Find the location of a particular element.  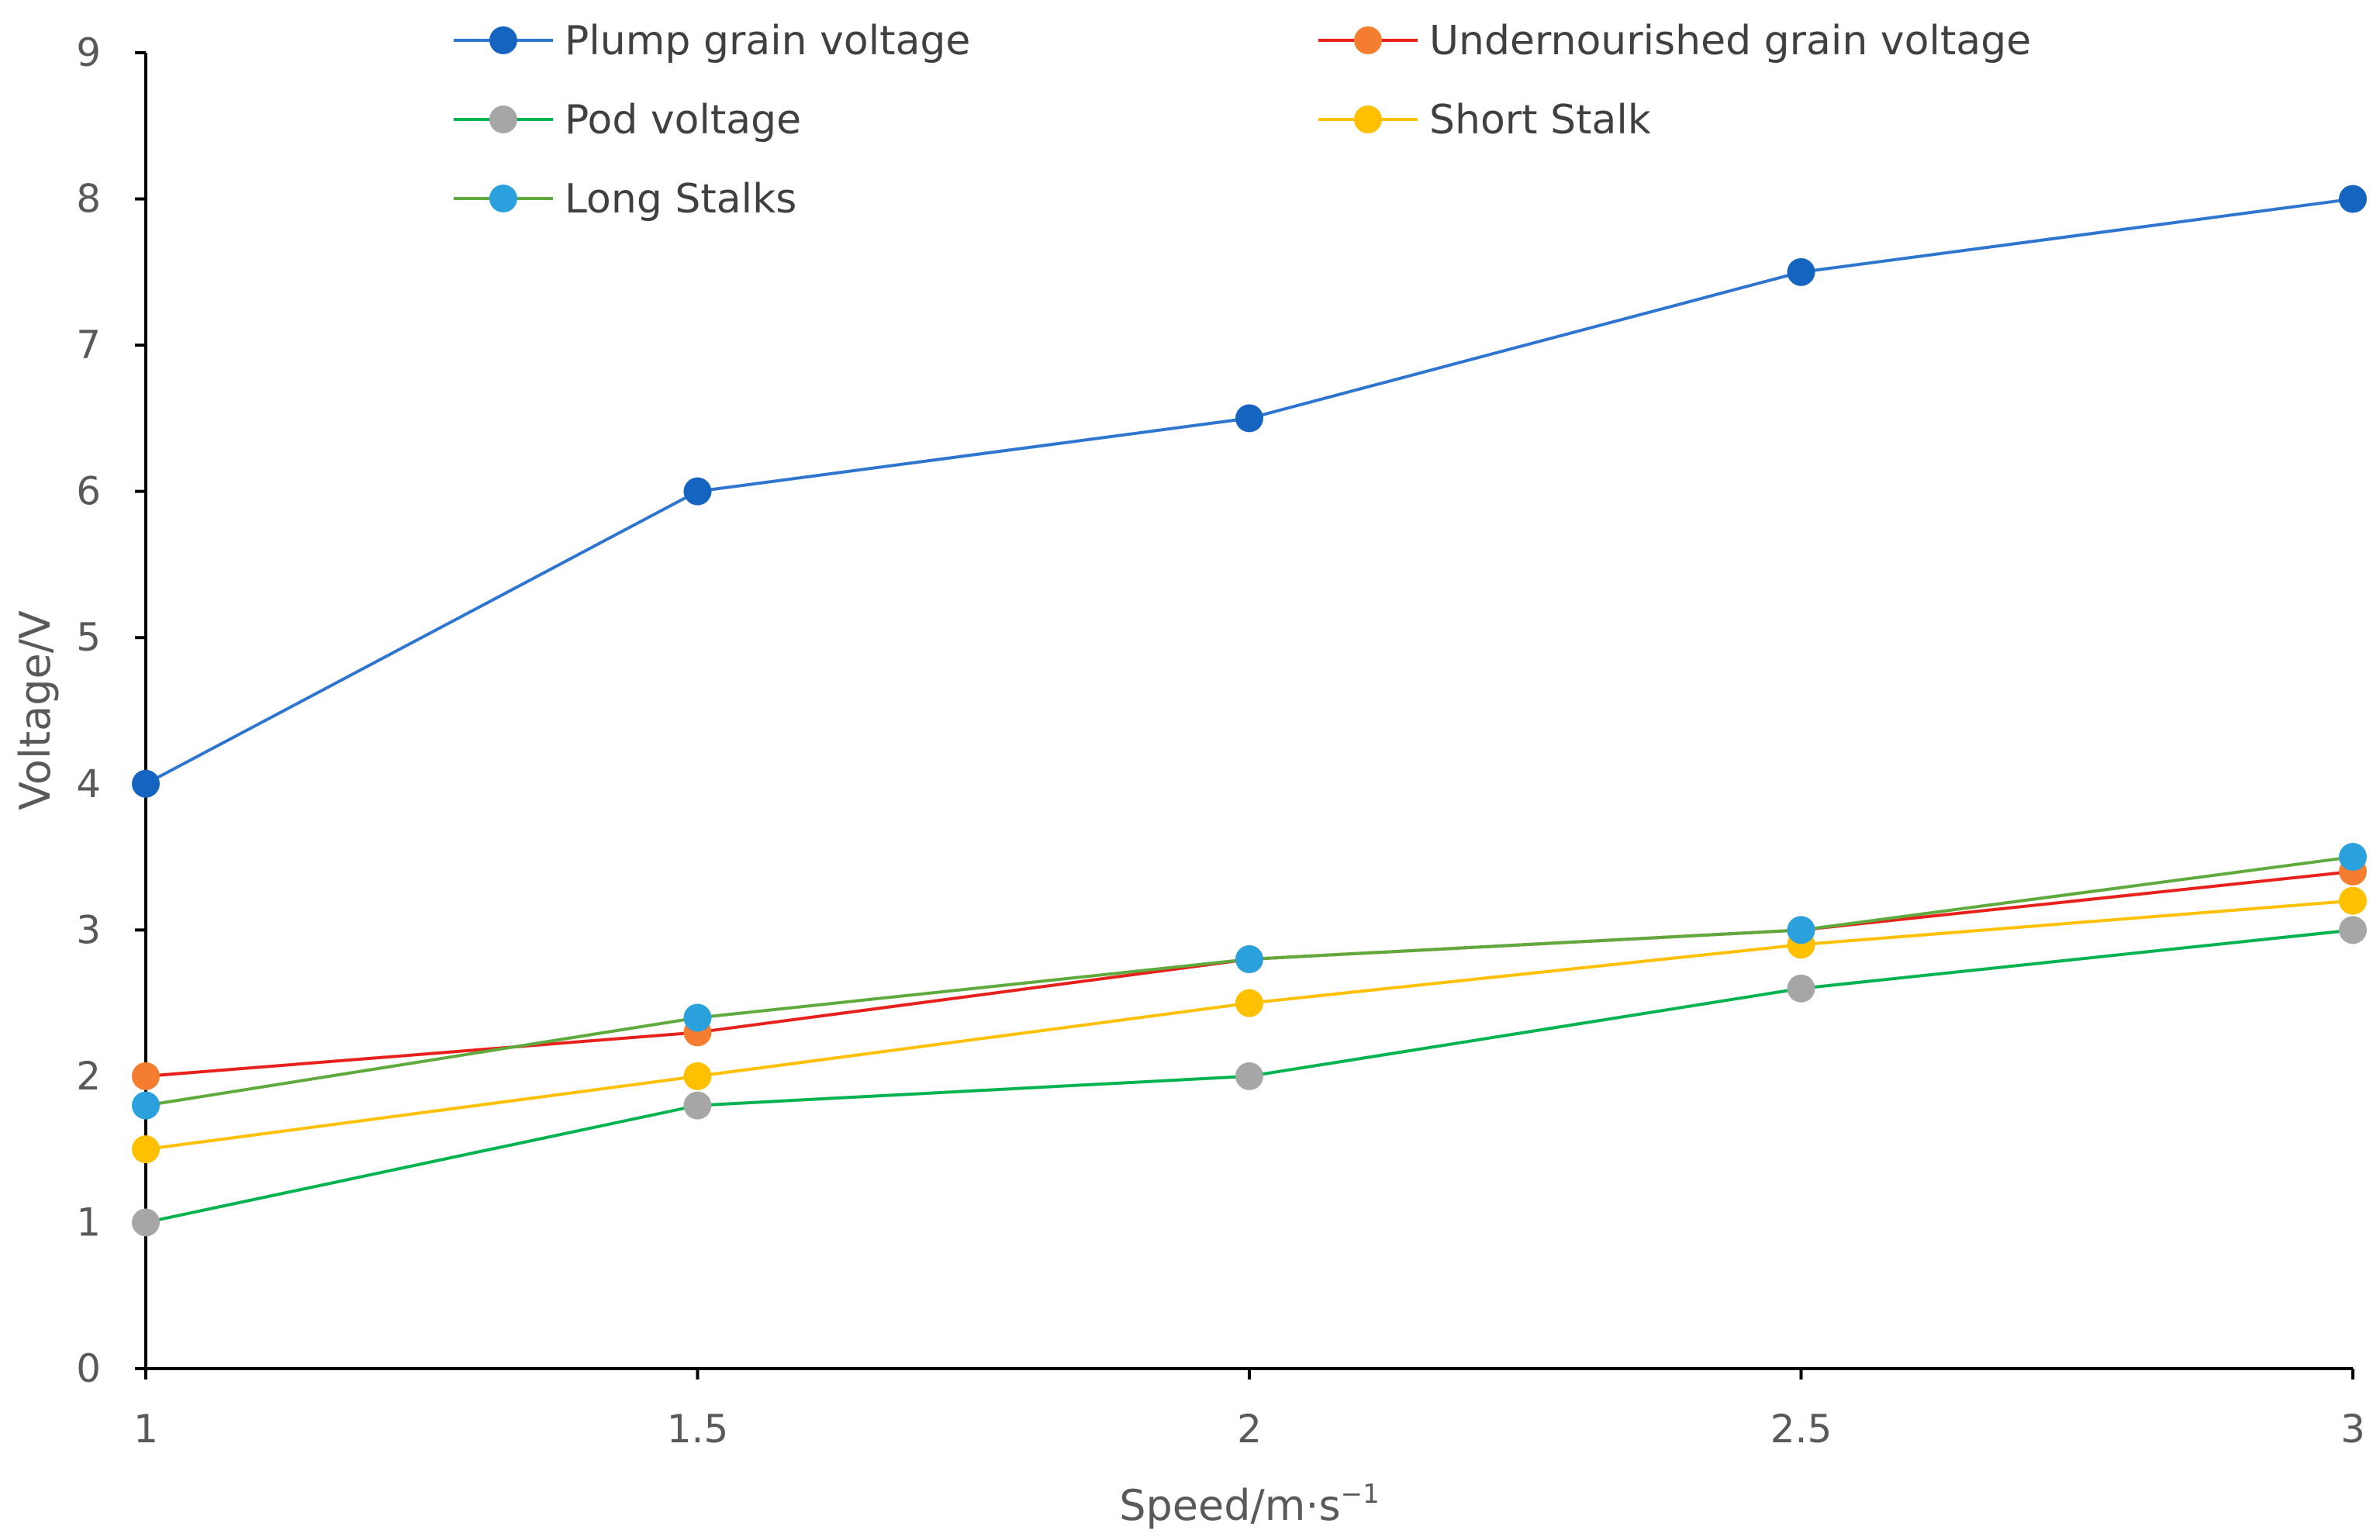

x-tick-label: 3 is located at coordinates (2353, 1429).